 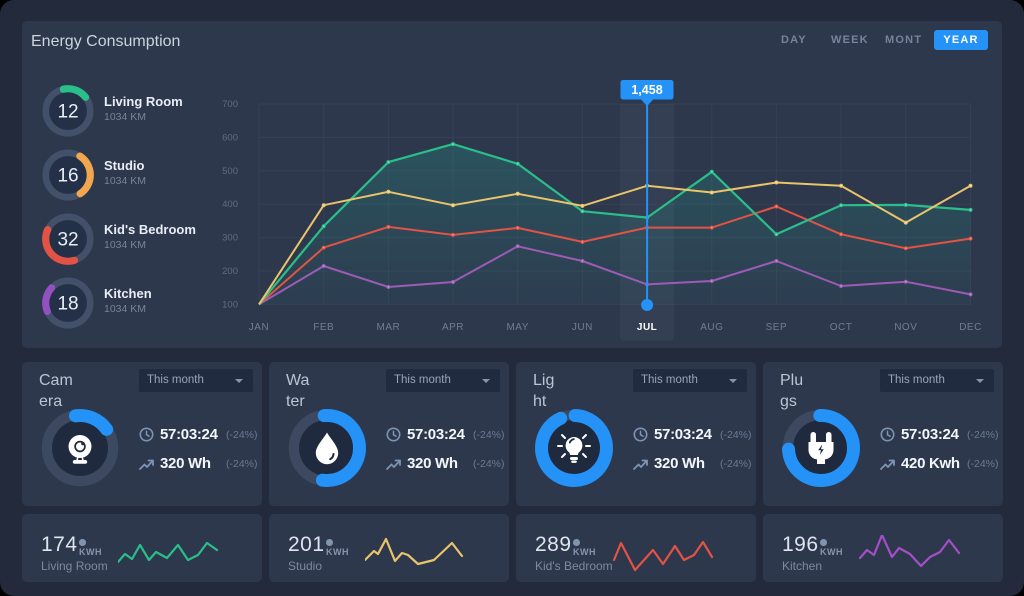 I want to click on svg-text: 16, so click(x=67, y=176).